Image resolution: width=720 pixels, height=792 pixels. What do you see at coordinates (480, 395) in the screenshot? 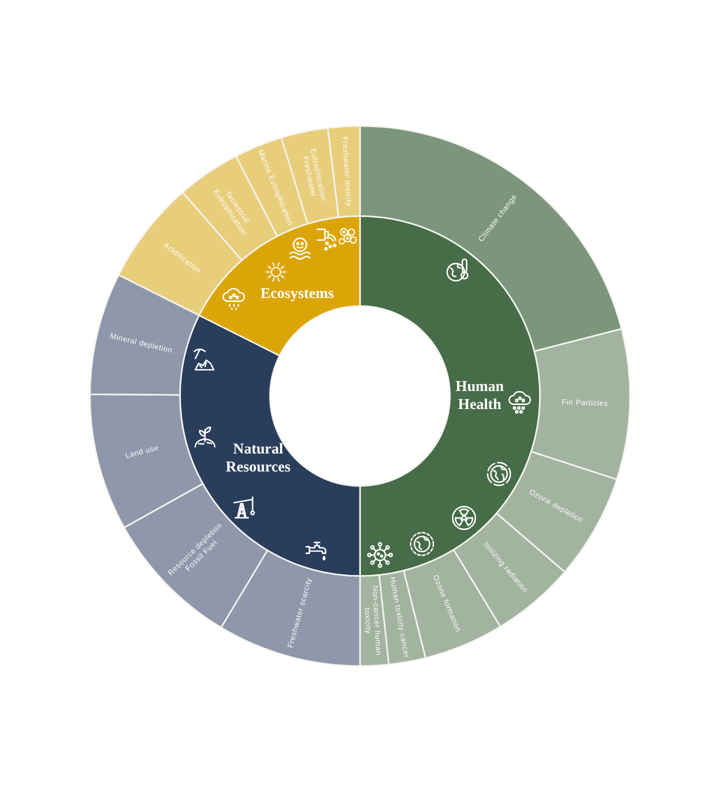
I see `slice-label: Human Health` at bounding box center [480, 395].